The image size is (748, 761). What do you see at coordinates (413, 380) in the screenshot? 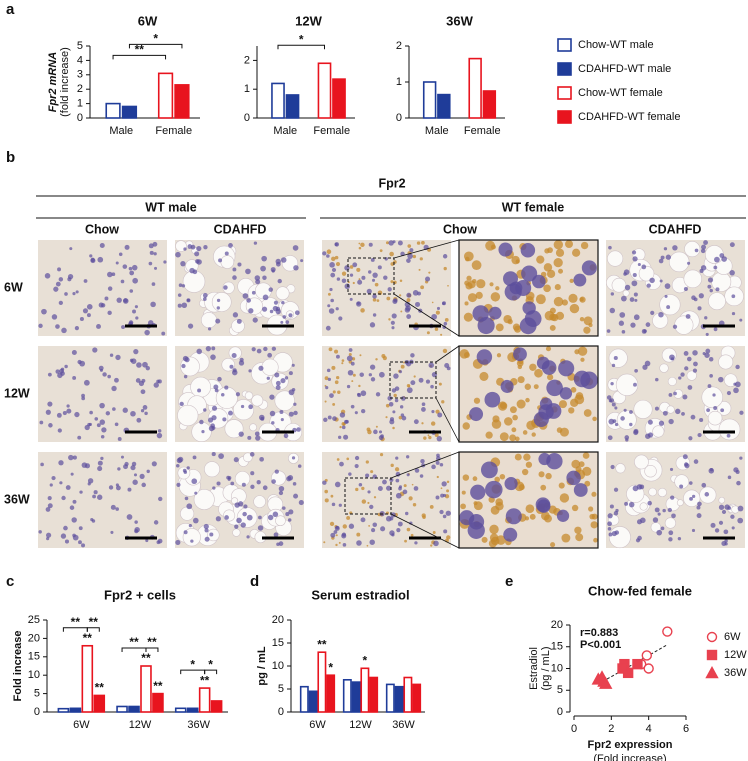
I see `zoom-box` at bounding box center [413, 380].